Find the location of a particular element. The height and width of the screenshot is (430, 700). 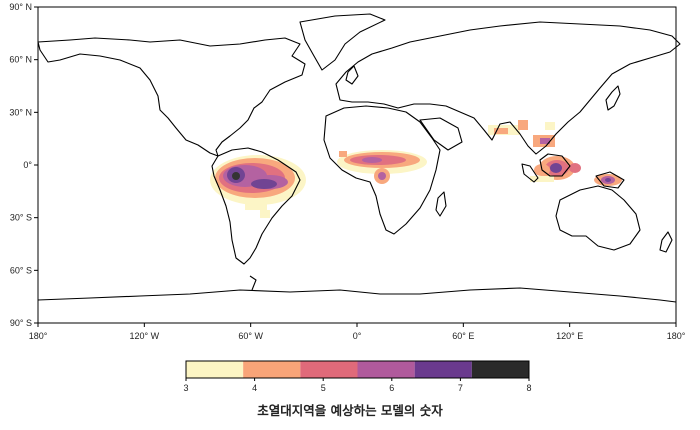

patch-south-asia is located at coordinates (521, 133).